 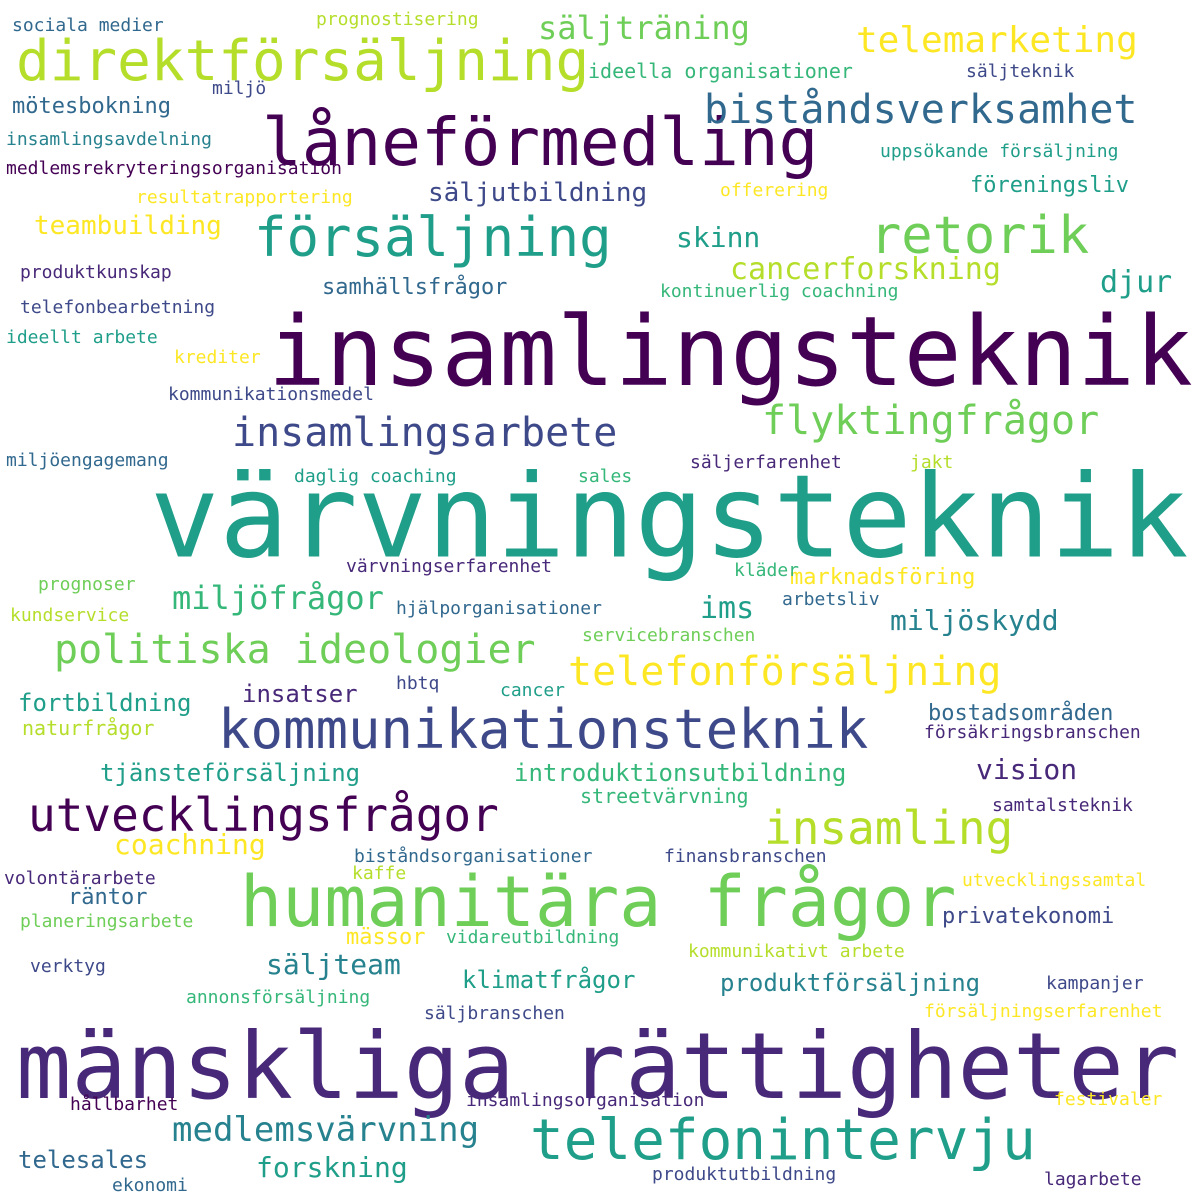 What do you see at coordinates (932, 462) in the screenshot?
I see `word-jakt: jakt` at bounding box center [932, 462].